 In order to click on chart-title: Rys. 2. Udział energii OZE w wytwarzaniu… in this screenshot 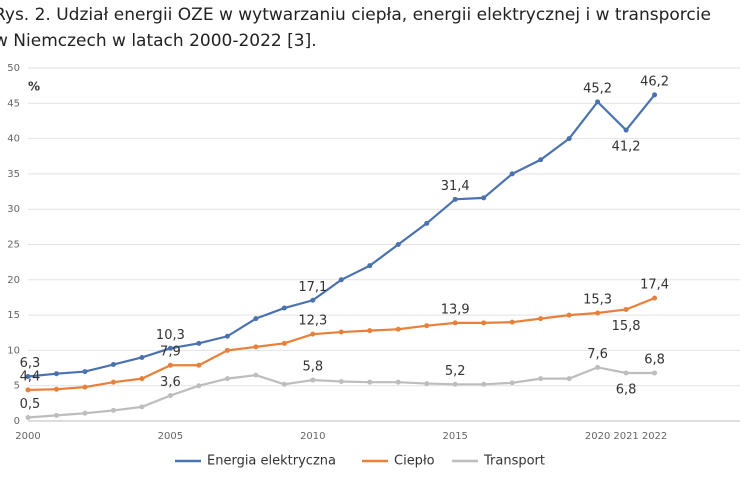, I will do `click(355, 15)`.